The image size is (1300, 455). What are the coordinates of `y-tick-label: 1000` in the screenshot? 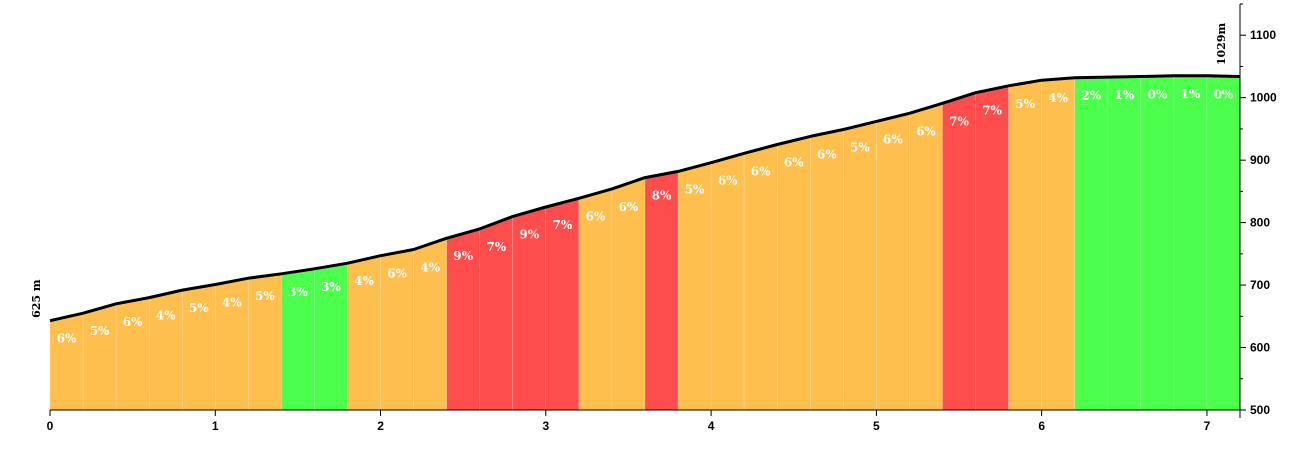 It's located at (1263, 98).